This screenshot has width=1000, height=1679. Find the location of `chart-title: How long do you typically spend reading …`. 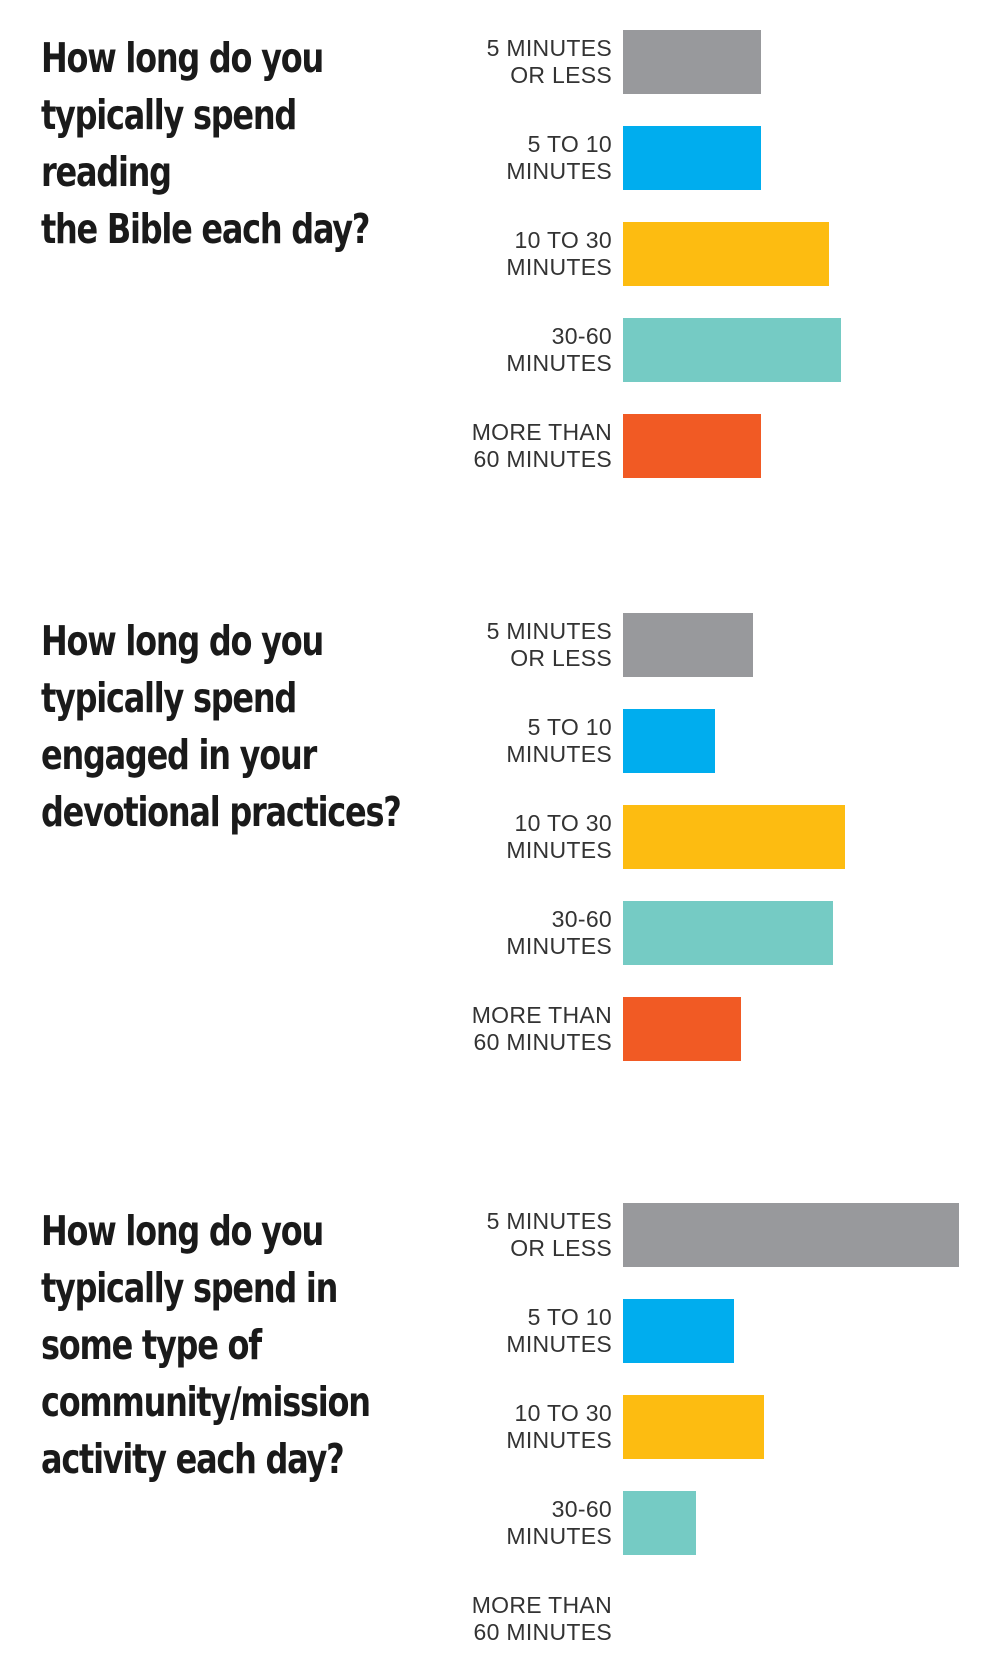

chart-title: How long do you typically spend reading … is located at coordinates (205, 143).